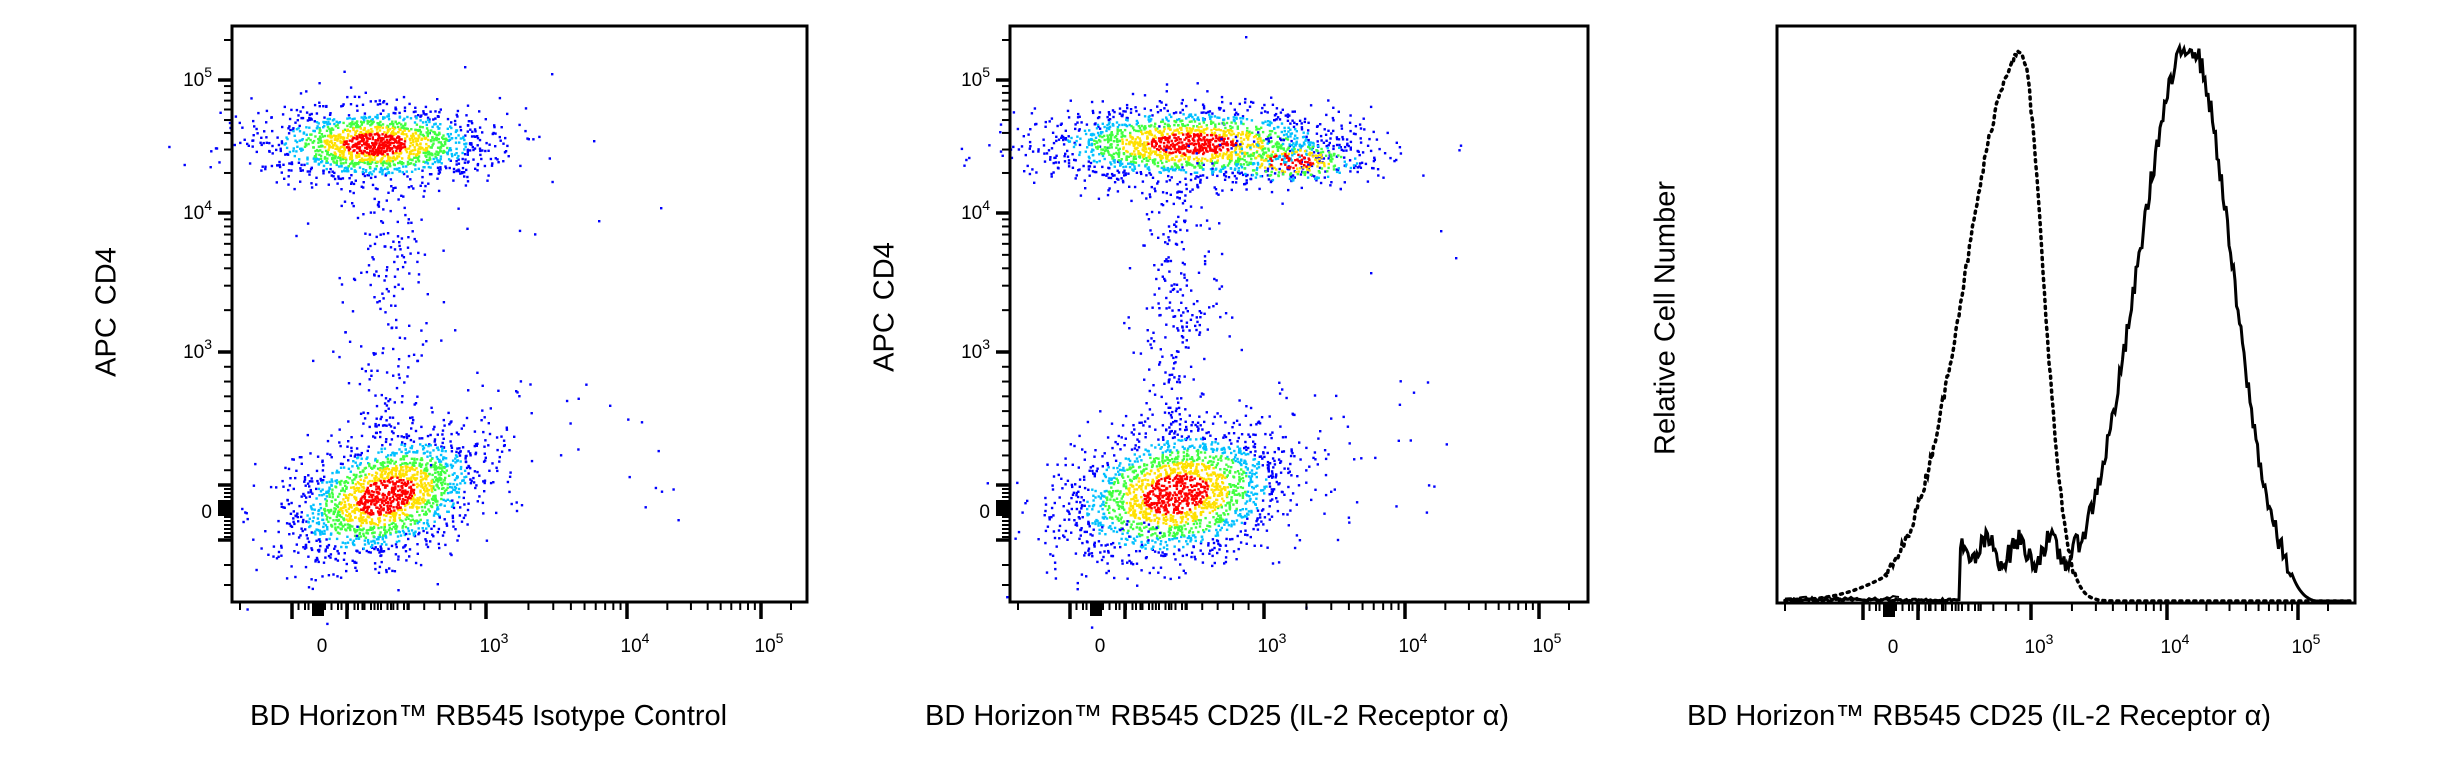 The width and height of the screenshot is (2448, 763). Describe the element at coordinates (1665, 318) in the screenshot. I see `panel-3-y-axis-label: Relative Cell Number` at that location.